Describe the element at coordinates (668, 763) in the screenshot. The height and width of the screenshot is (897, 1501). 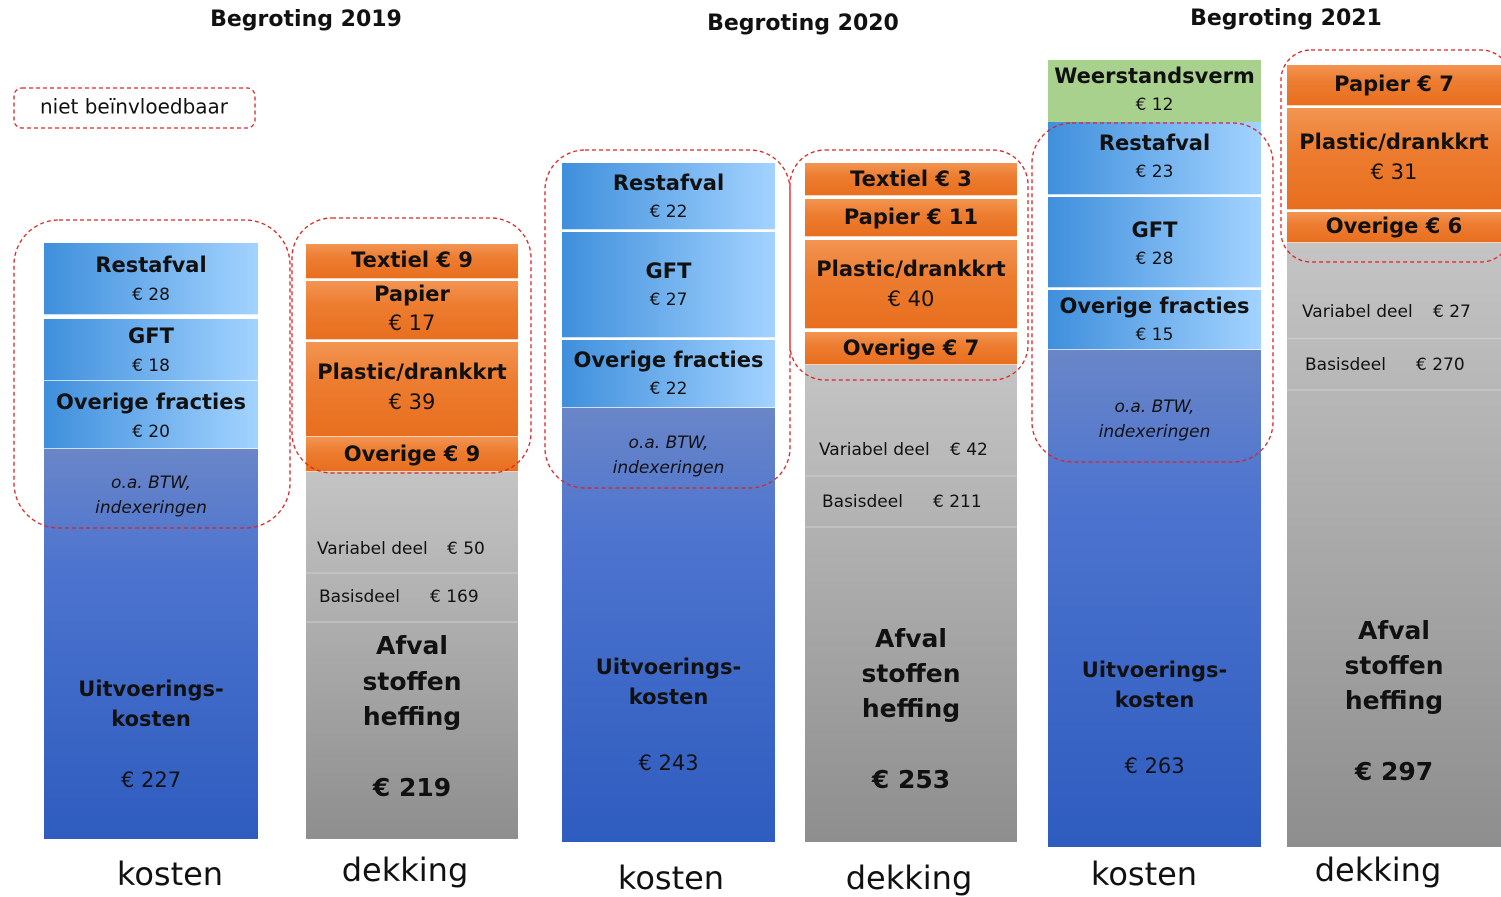
I see `block-text: € 243` at that location.